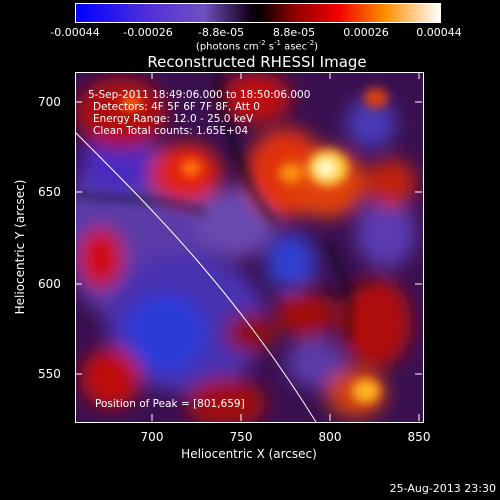  I want to click on colorbar-tick-label: -0.00044, so click(75, 32).